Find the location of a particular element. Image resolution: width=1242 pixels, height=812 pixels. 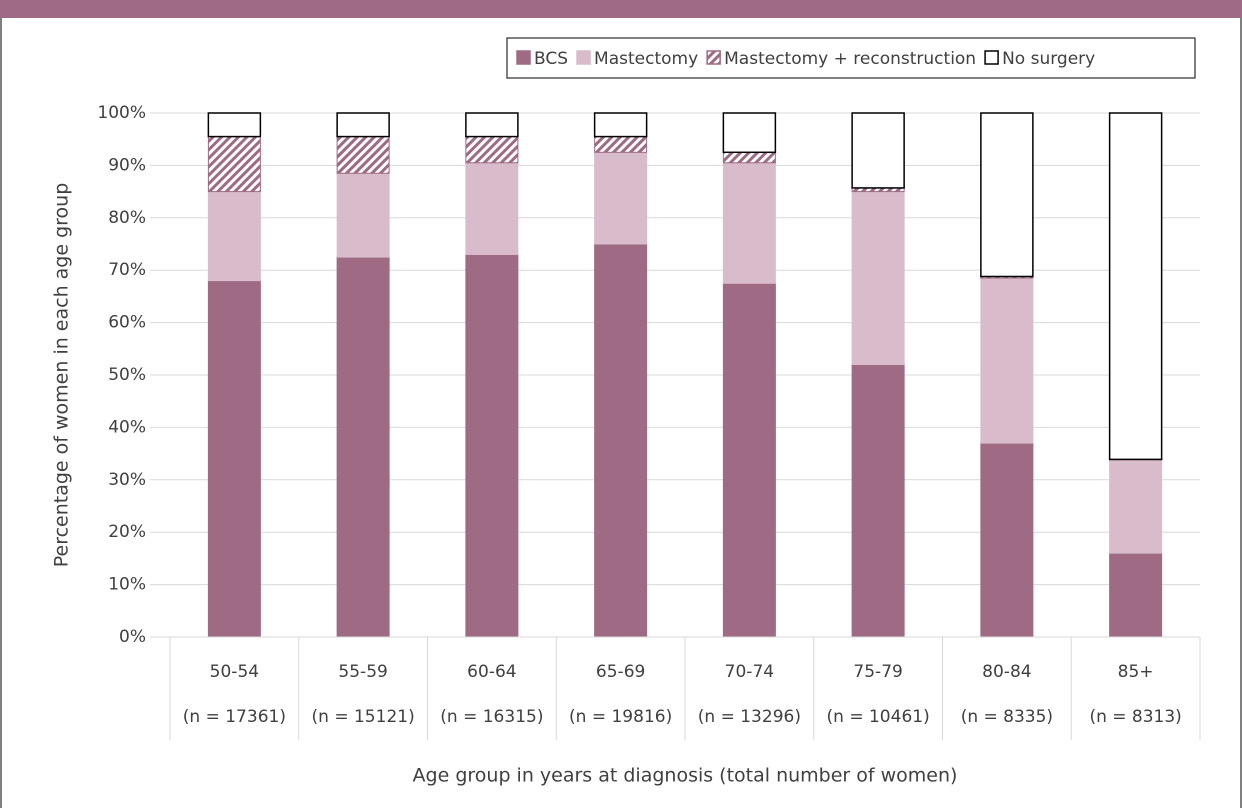

x-tick-sublabel: (n = 10461) is located at coordinates (878, 717).